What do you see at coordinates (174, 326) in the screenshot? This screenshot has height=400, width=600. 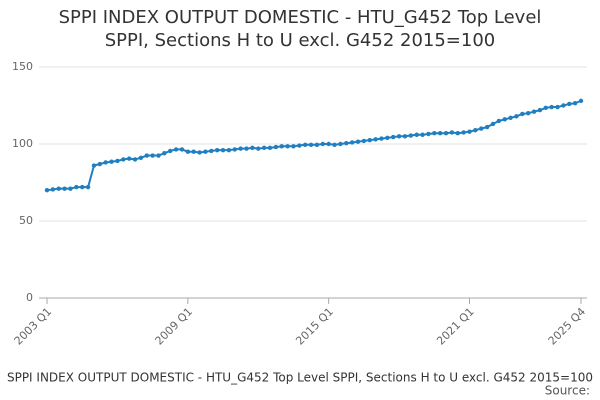 I see `x-tick-label: 2009 Q1` at bounding box center [174, 326].